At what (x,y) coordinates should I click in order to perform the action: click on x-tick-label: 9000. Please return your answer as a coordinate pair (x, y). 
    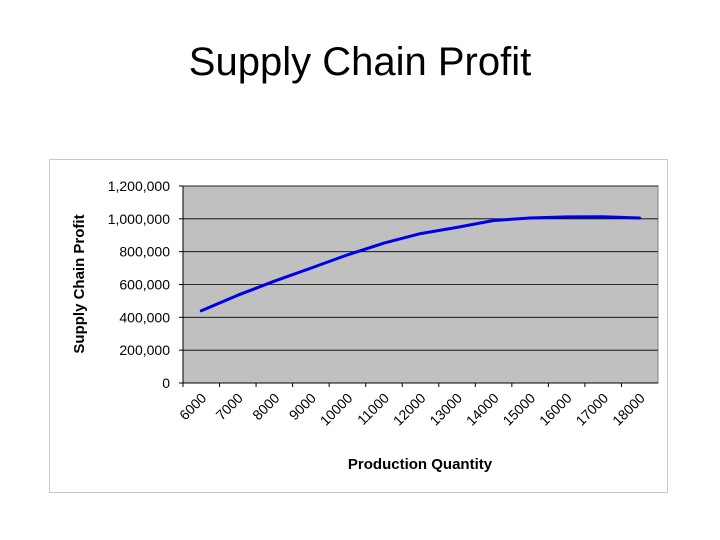
    Looking at the image, I should click on (302, 406).